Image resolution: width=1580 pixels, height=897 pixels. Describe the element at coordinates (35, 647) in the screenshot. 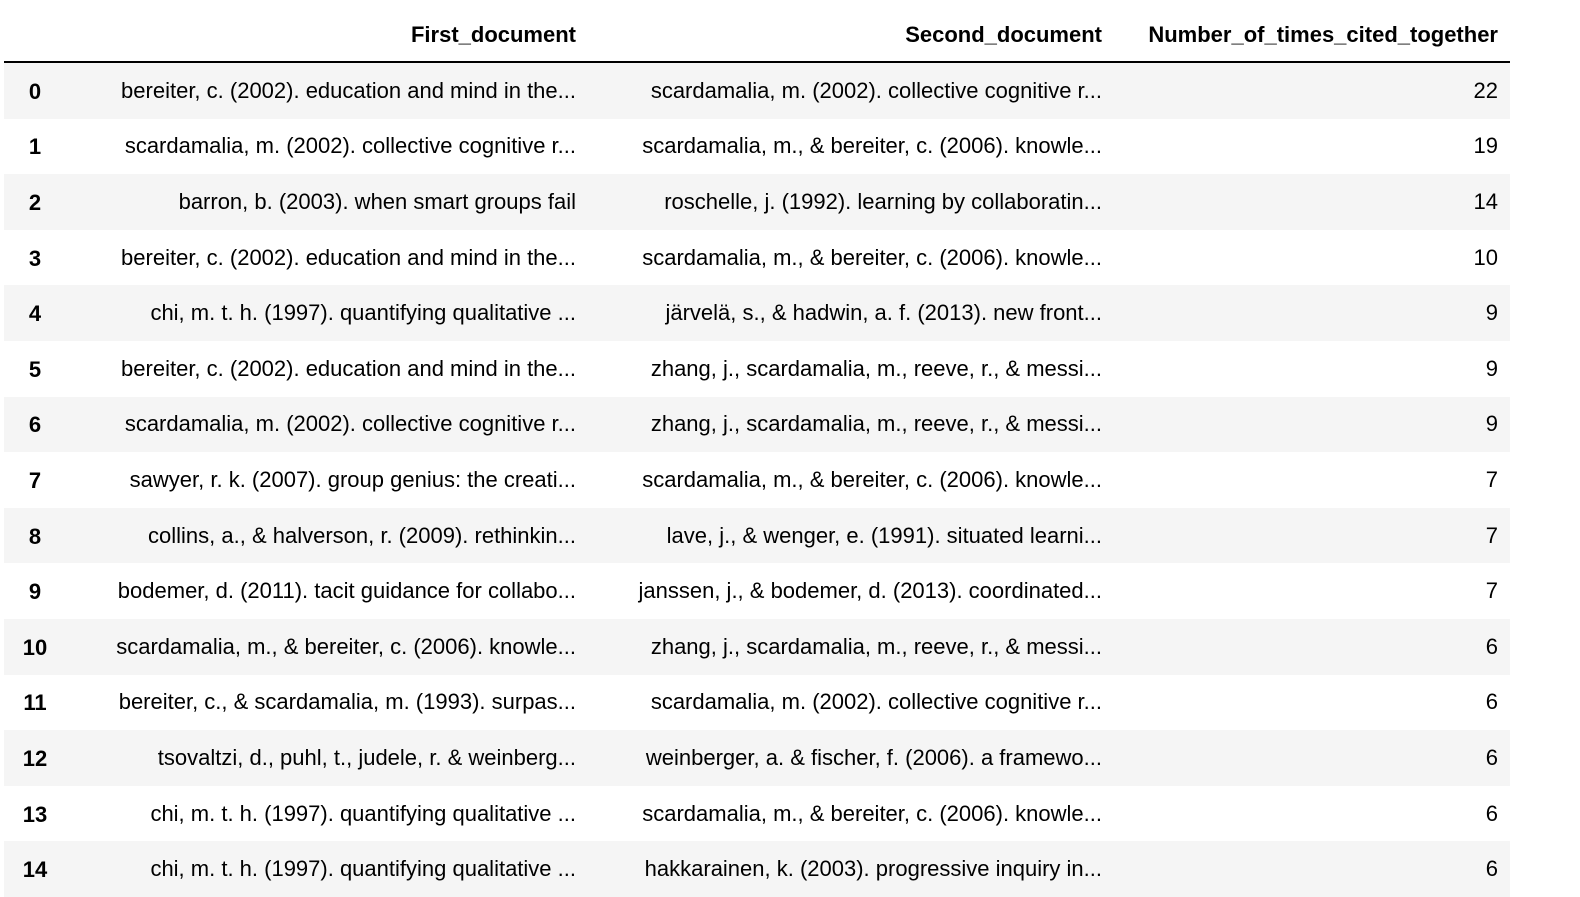

I see `row-index: 10` at that location.